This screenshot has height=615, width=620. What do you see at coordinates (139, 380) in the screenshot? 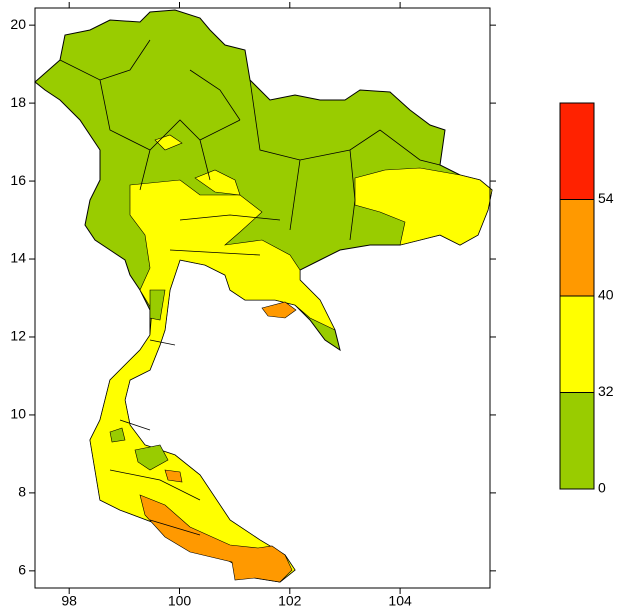
I see `region-green` at bounding box center [139, 380].